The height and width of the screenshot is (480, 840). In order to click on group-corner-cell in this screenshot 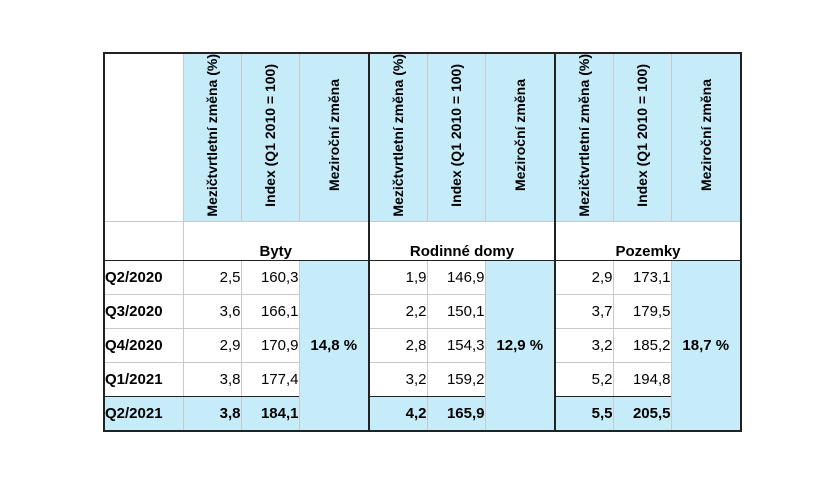, I will do `click(143, 240)`.